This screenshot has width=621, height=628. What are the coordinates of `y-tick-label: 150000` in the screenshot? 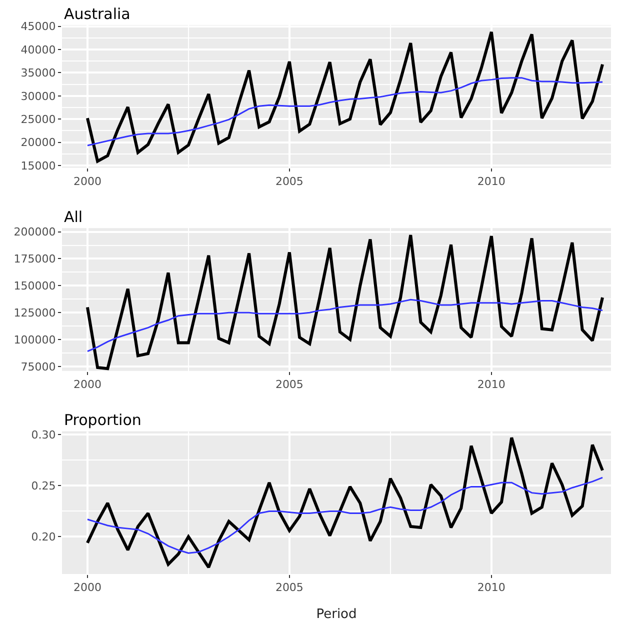 It's located at (35, 286).